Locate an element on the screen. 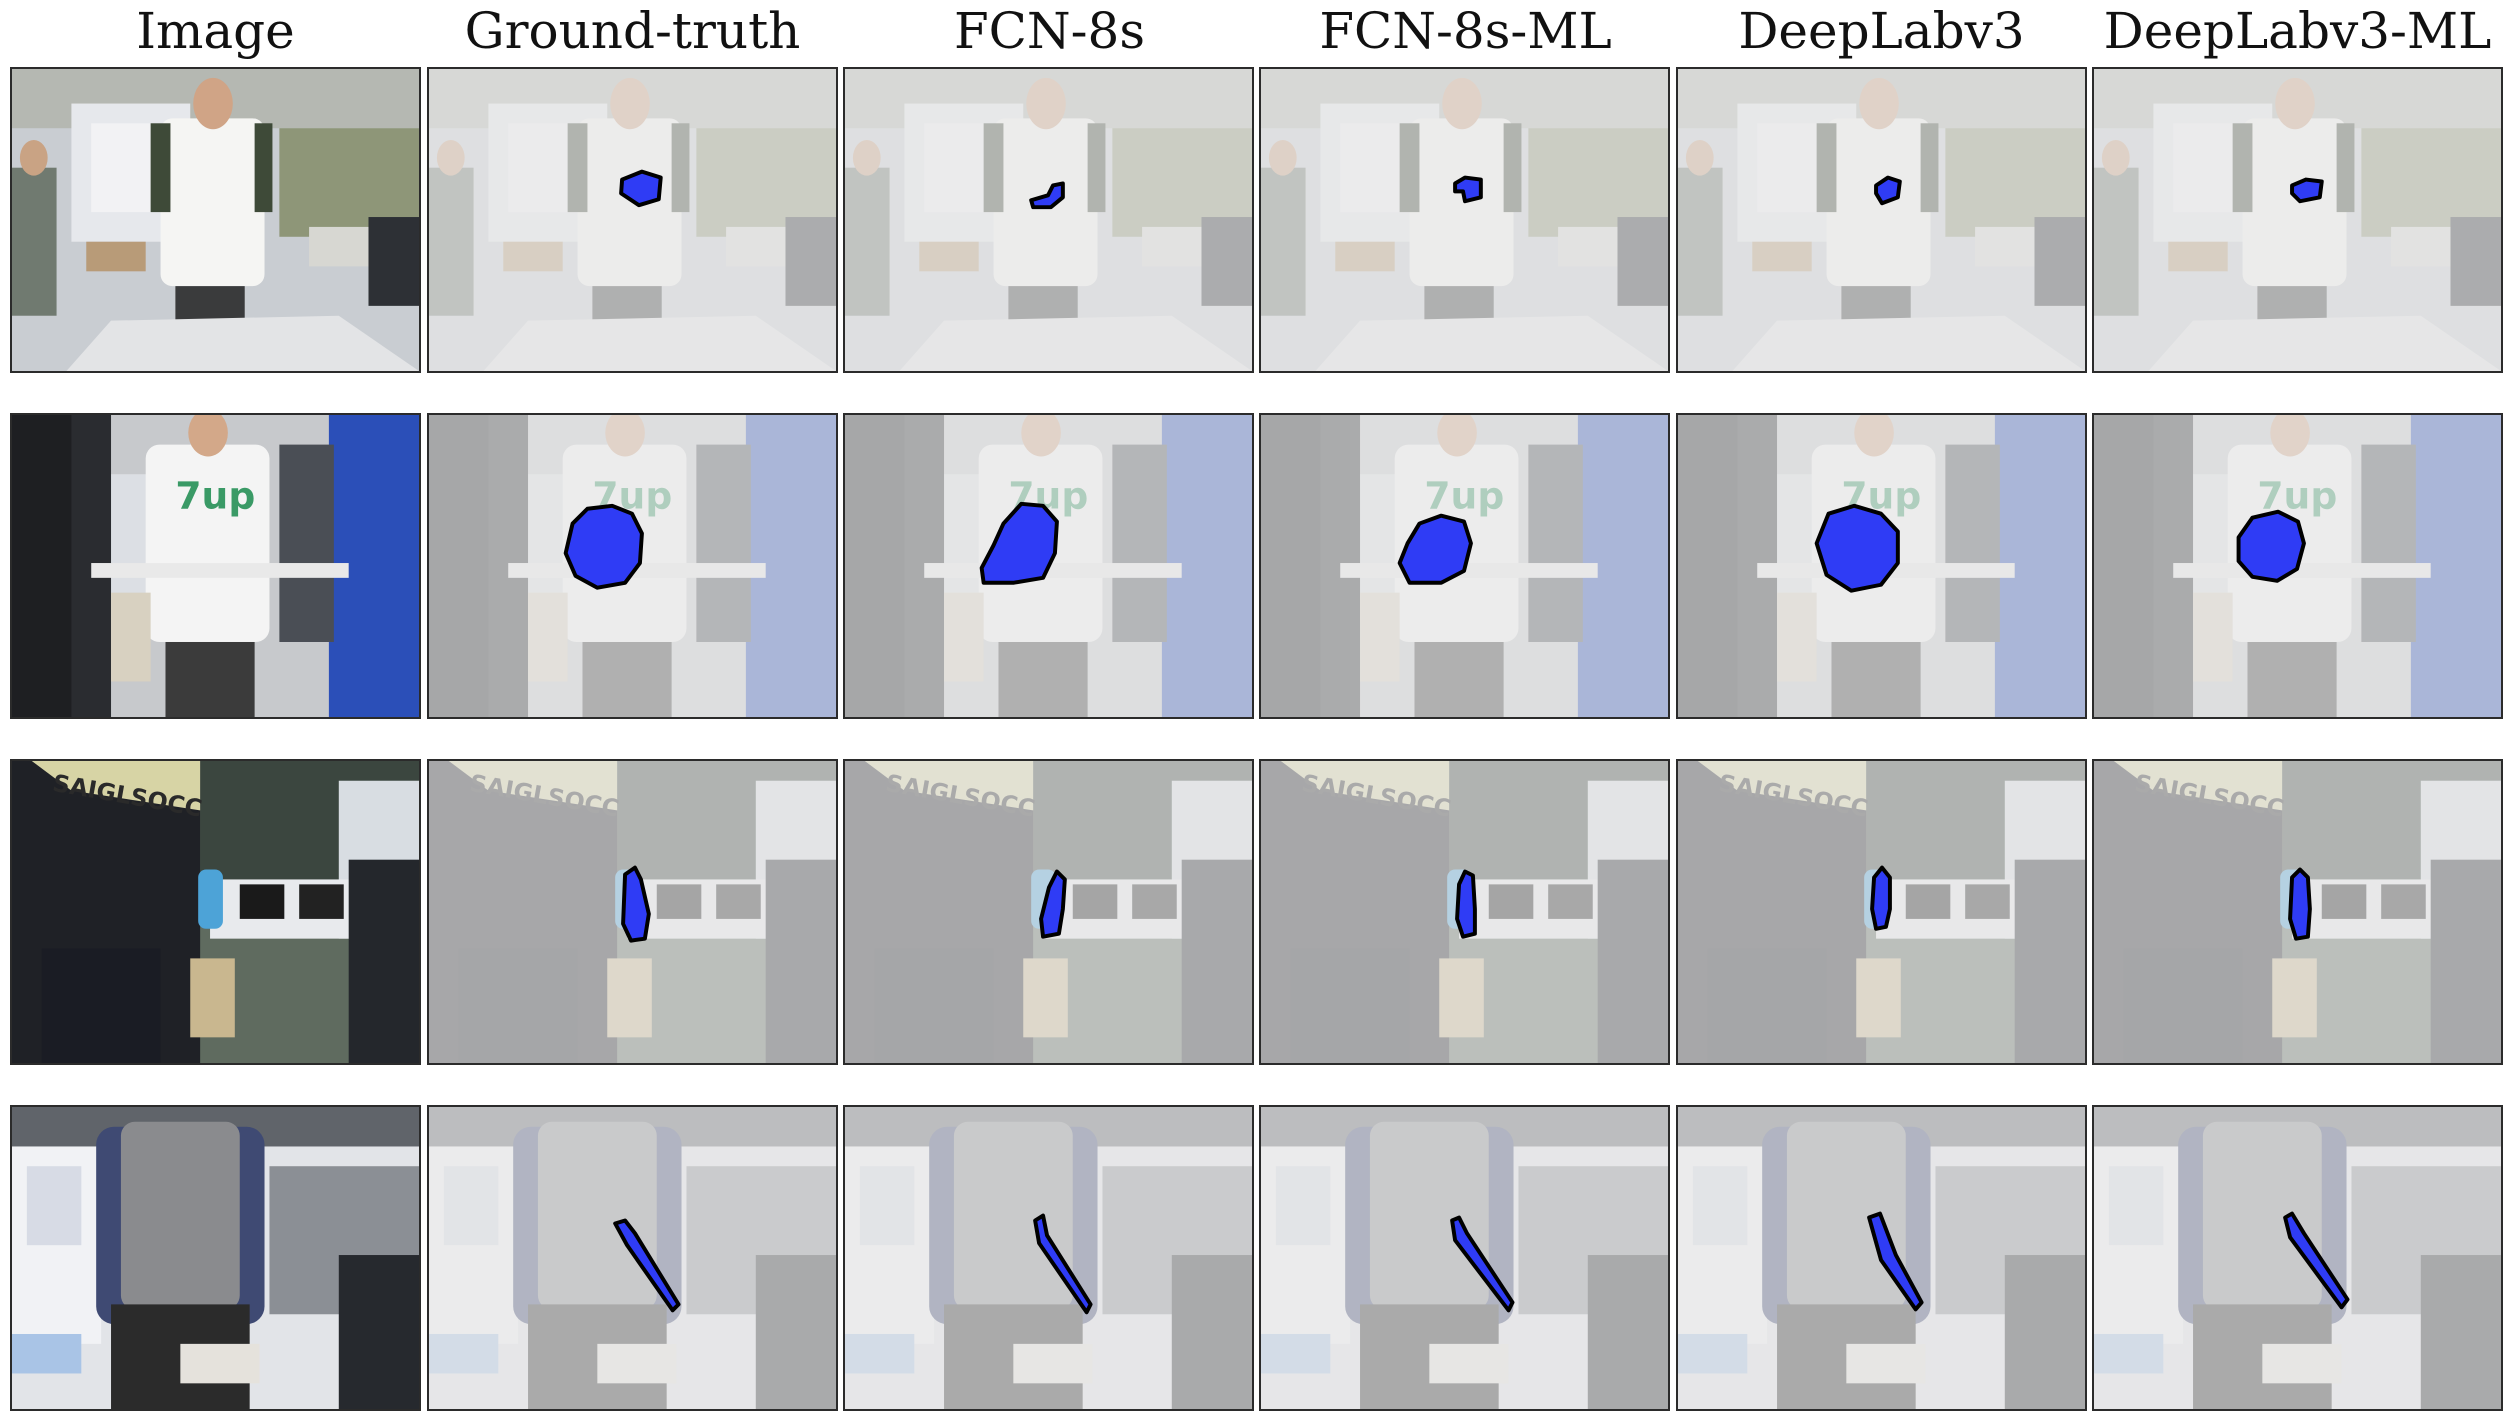 Image resolution: width=2513 pixels, height=1421 pixels. tile-row4-col4 is located at coordinates (1464, 1258).